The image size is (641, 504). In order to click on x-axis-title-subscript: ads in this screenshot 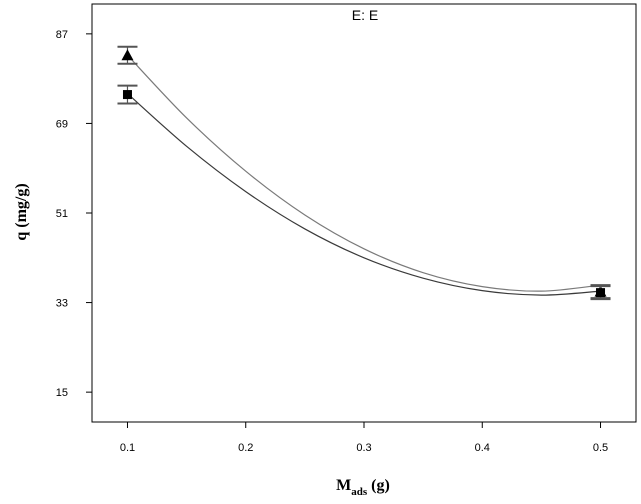, I will do `click(359, 492)`.